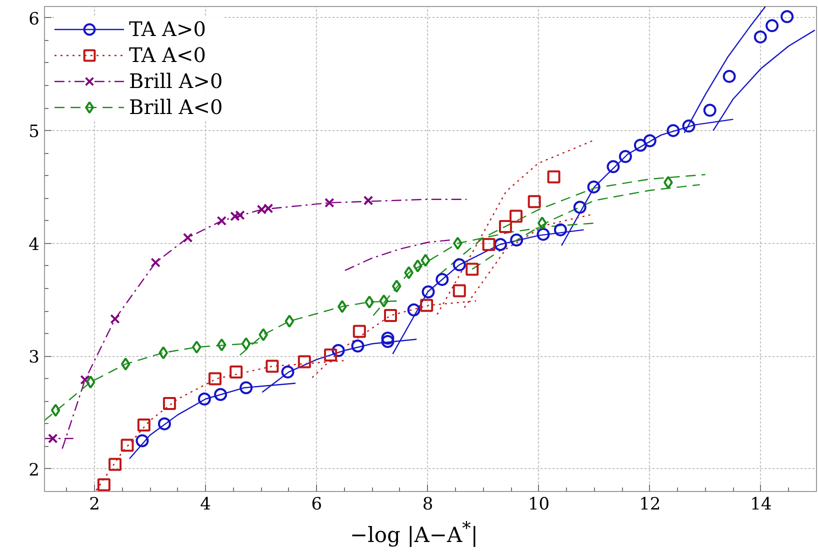  What do you see at coordinates (398, 255) in the screenshot?
I see `line-series` at bounding box center [398, 255].